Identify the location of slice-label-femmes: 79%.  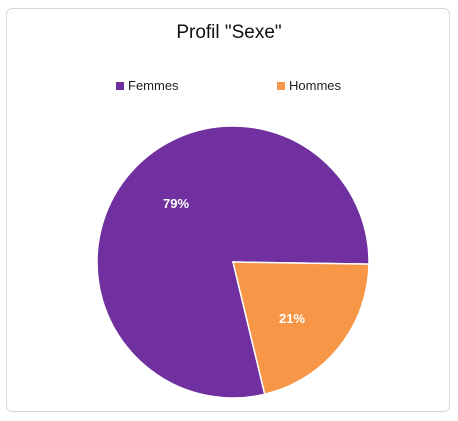
(176, 203).